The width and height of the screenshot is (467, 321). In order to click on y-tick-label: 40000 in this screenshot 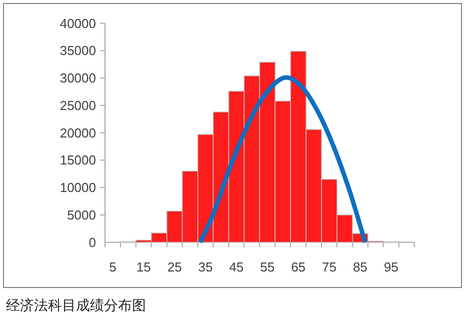, I will do `click(78, 23)`.